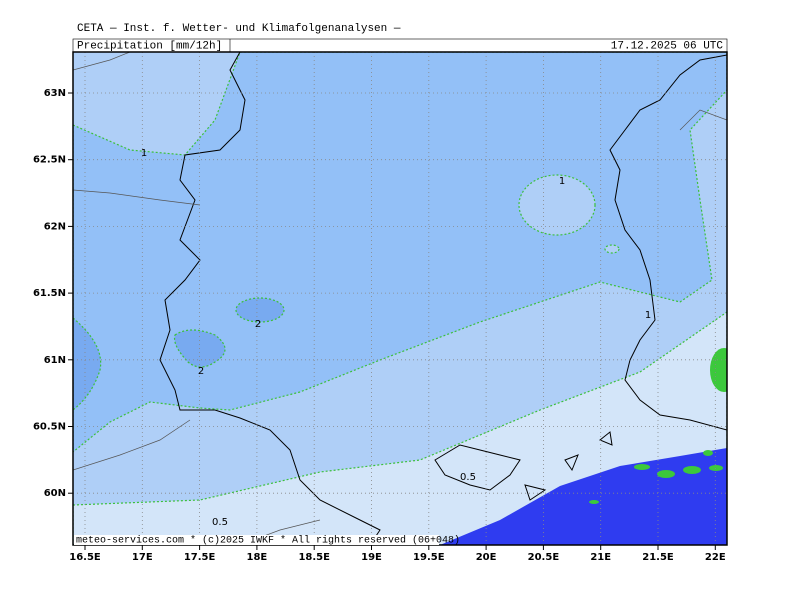 Image resolution: width=800 pixels, height=605 pixels. What do you see at coordinates (49, 427) in the screenshot?
I see `lat-label: 60.5N` at bounding box center [49, 427].